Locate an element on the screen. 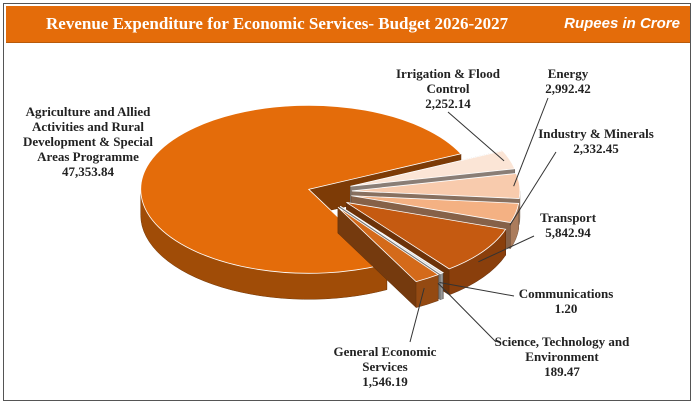  slice-label-box: Industry & Minerals 2,332.45 is located at coordinates (596, 141).